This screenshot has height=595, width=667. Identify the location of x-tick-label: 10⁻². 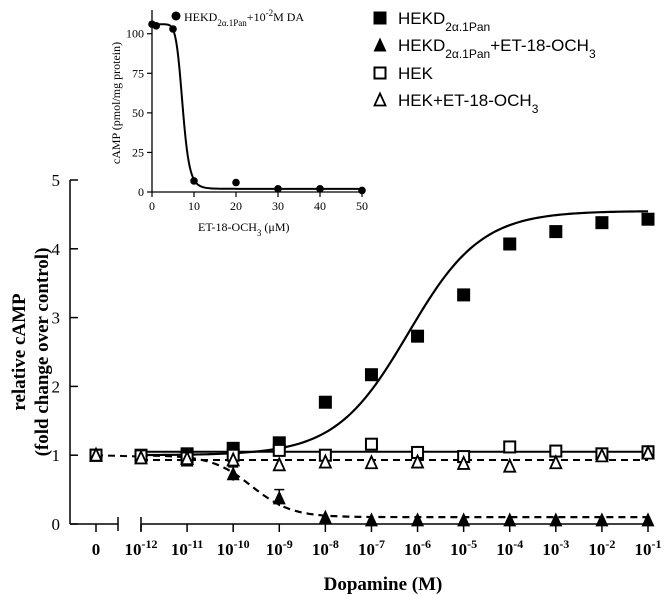
(601, 548).